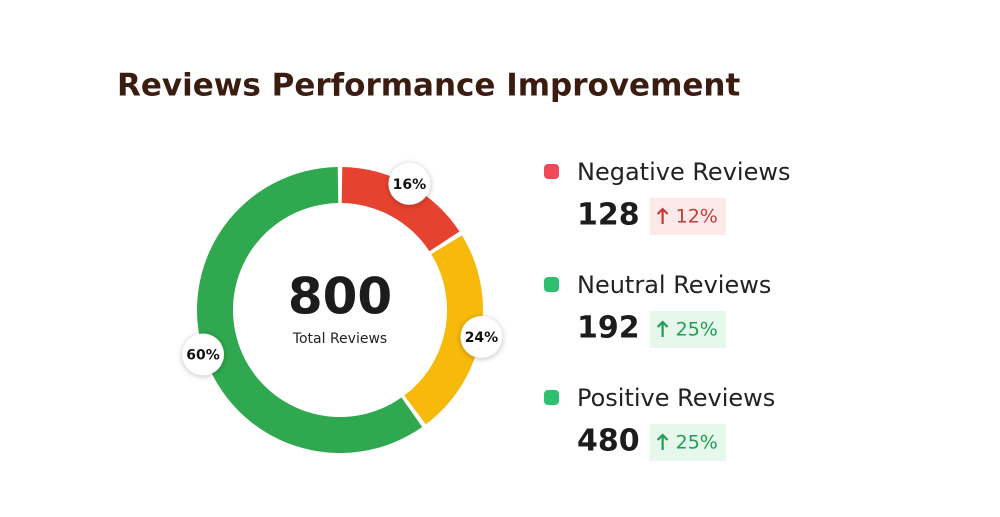  What do you see at coordinates (674, 285) in the screenshot?
I see `legend-label: Neutral Reviews` at bounding box center [674, 285].